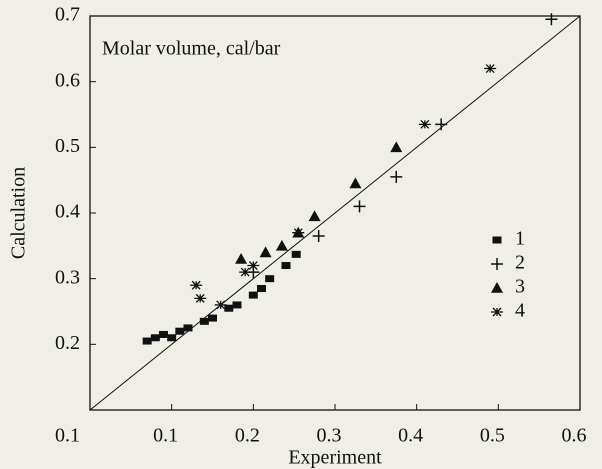  Describe the element at coordinates (67, 146) in the screenshot. I see `y-tick-label: 0.5` at that location.